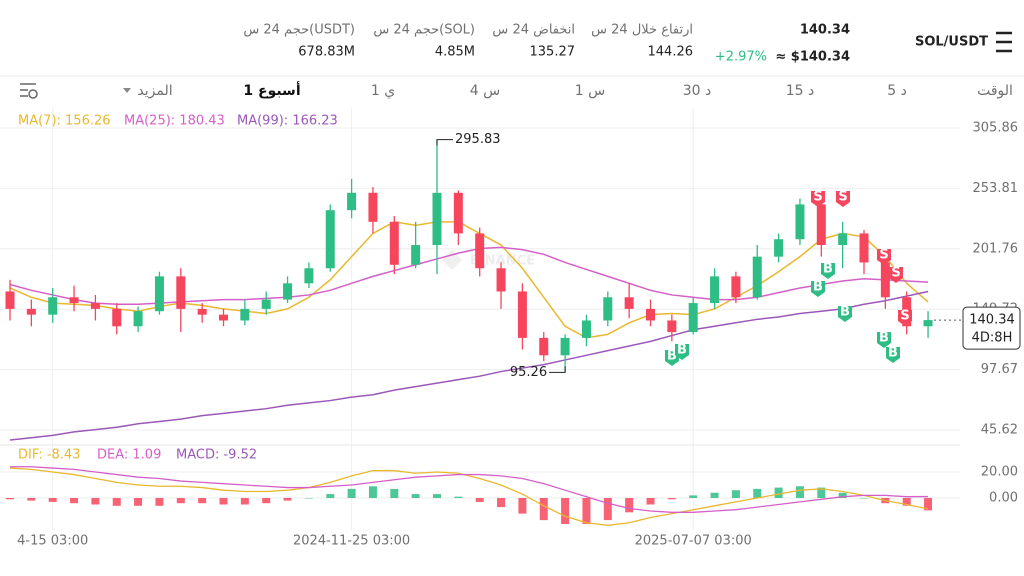 The image size is (1024, 576). What do you see at coordinates (29, 91) in the screenshot?
I see `indicator-settings-icon` at bounding box center [29, 91].